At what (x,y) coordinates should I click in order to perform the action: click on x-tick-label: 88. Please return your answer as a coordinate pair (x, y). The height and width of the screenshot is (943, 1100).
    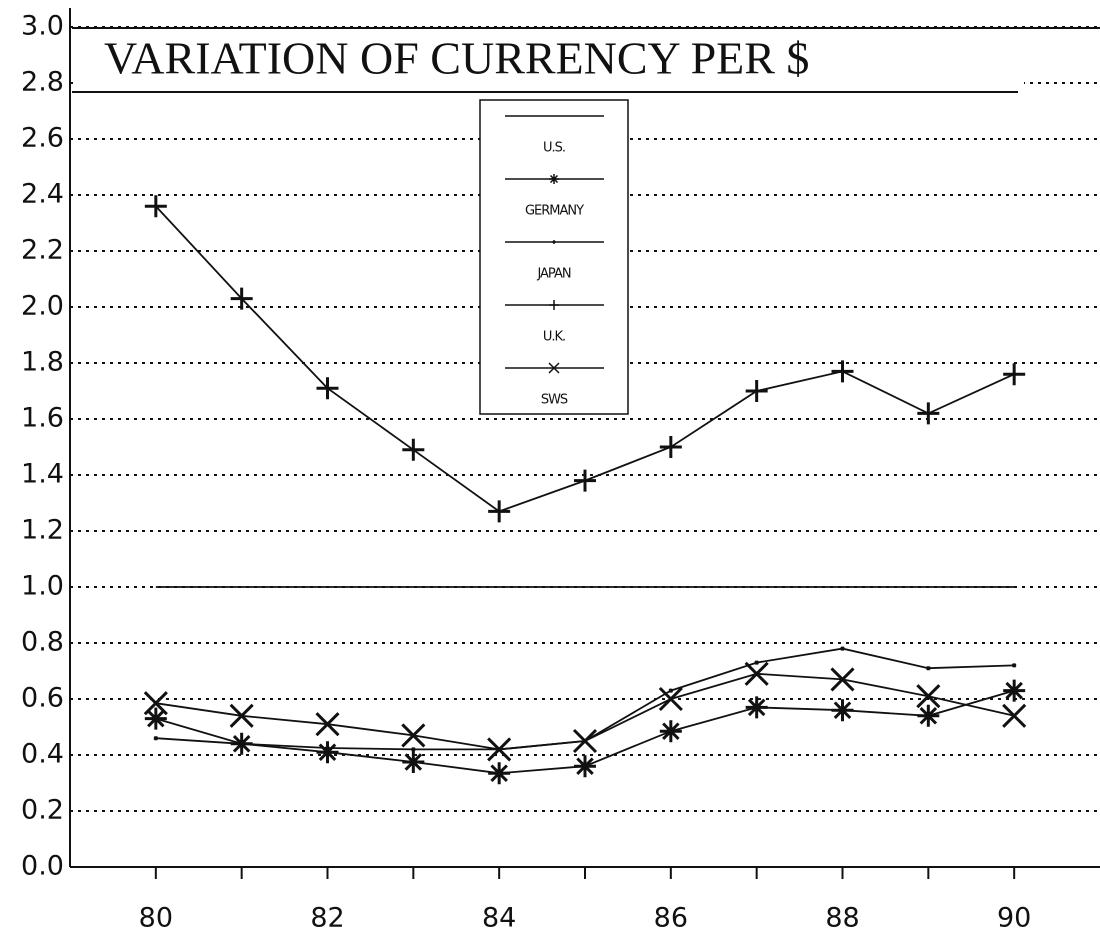
    Looking at the image, I should click on (842, 918).